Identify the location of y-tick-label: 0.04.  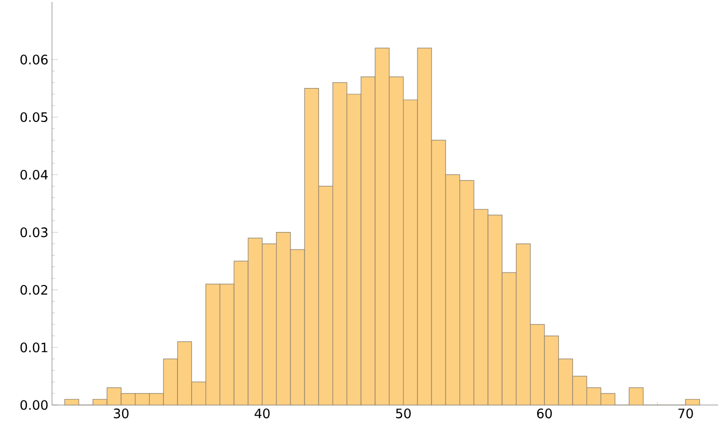
(34, 175).